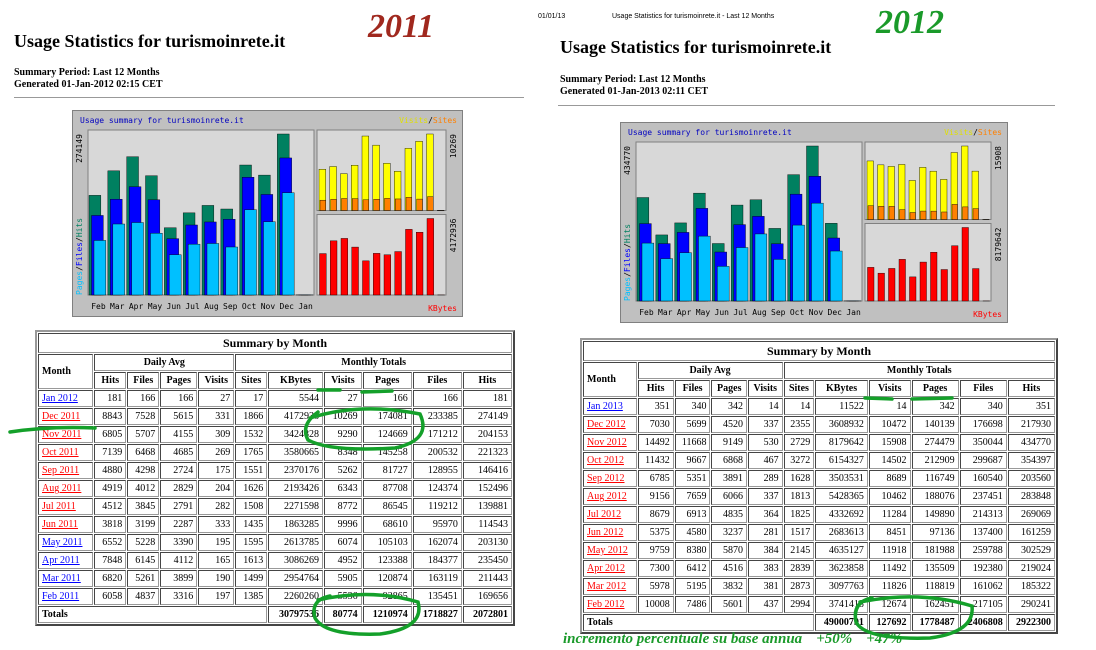  What do you see at coordinates (136, 306) in the screenshot?
I see `month-label: Apr` at bounding box center [136, 306].